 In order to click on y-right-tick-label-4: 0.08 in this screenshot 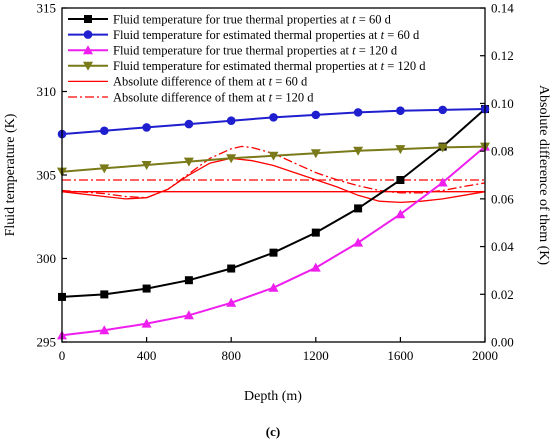, I will do `click(502, 151)`.